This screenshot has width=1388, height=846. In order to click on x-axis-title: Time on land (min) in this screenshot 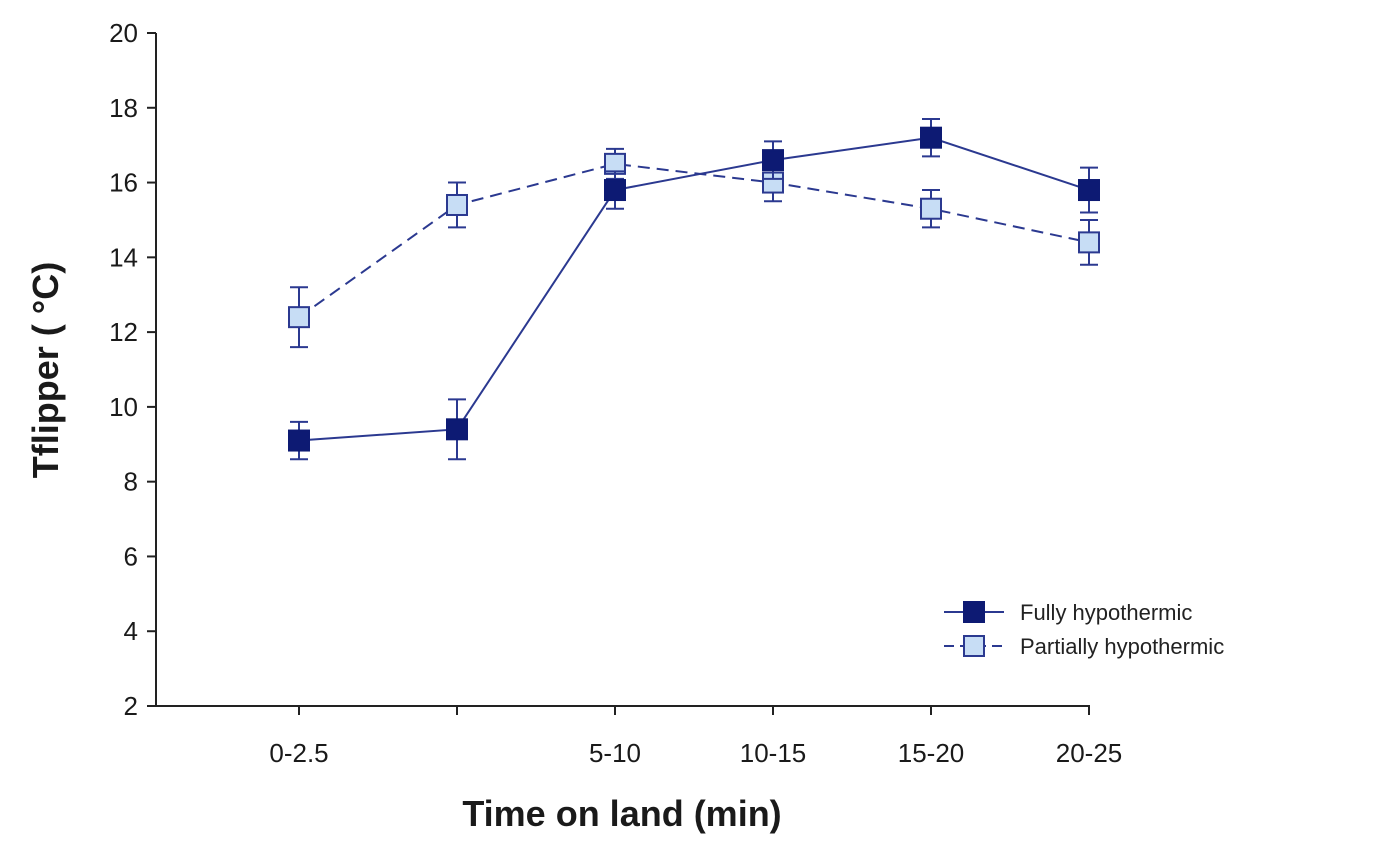, I will do `click(621, 813)`.